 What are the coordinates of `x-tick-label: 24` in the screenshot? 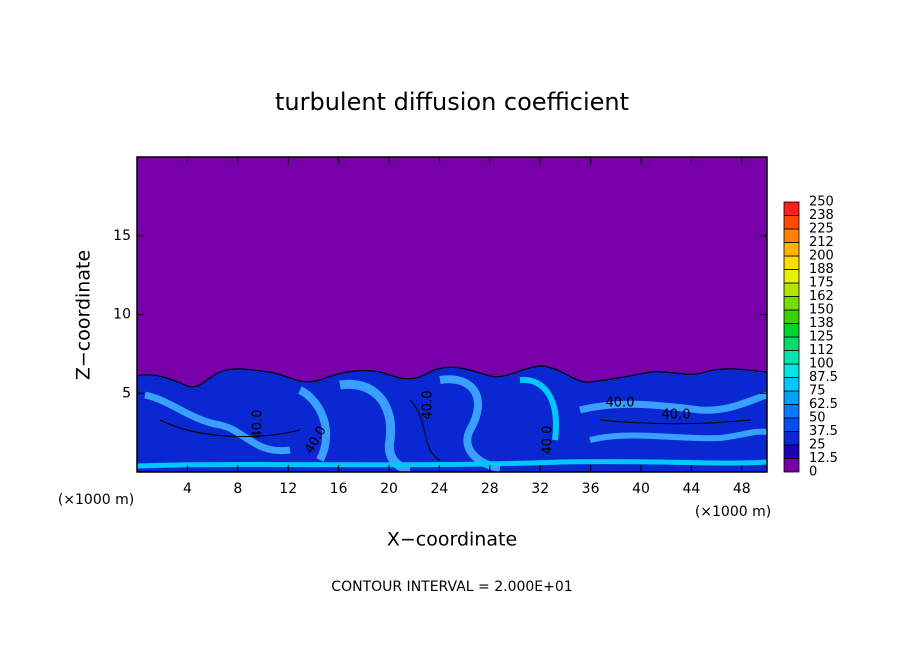 It's located at (439, 489).